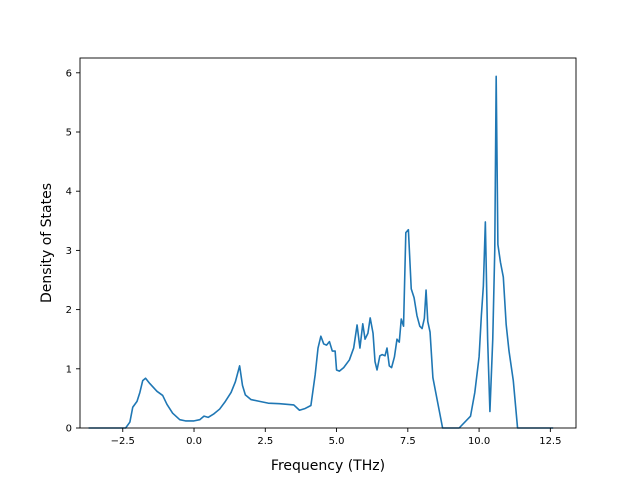 This screenshot has height=480, width=640. Describe the element at coordinates (69, 192) in the screenshot. I see `y-tick-label: 4` at that location.